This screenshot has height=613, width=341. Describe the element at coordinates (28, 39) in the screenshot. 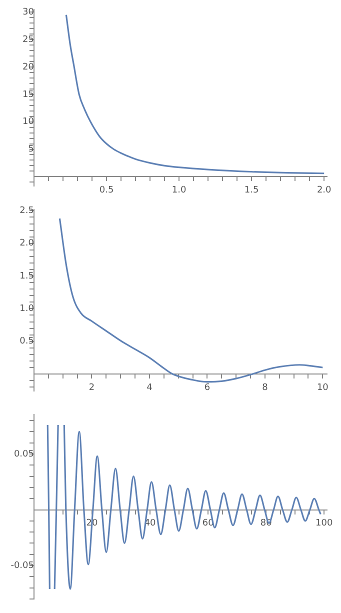

I see `y-tick-label: 25` at that location.